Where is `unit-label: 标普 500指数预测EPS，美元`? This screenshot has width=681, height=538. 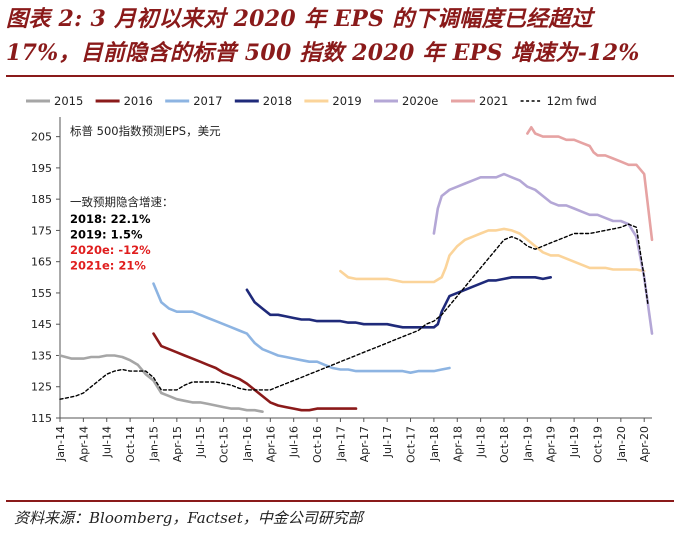
unit-label: 标普 500指数预测EPS，美元 is located at coordinates (145, 131).